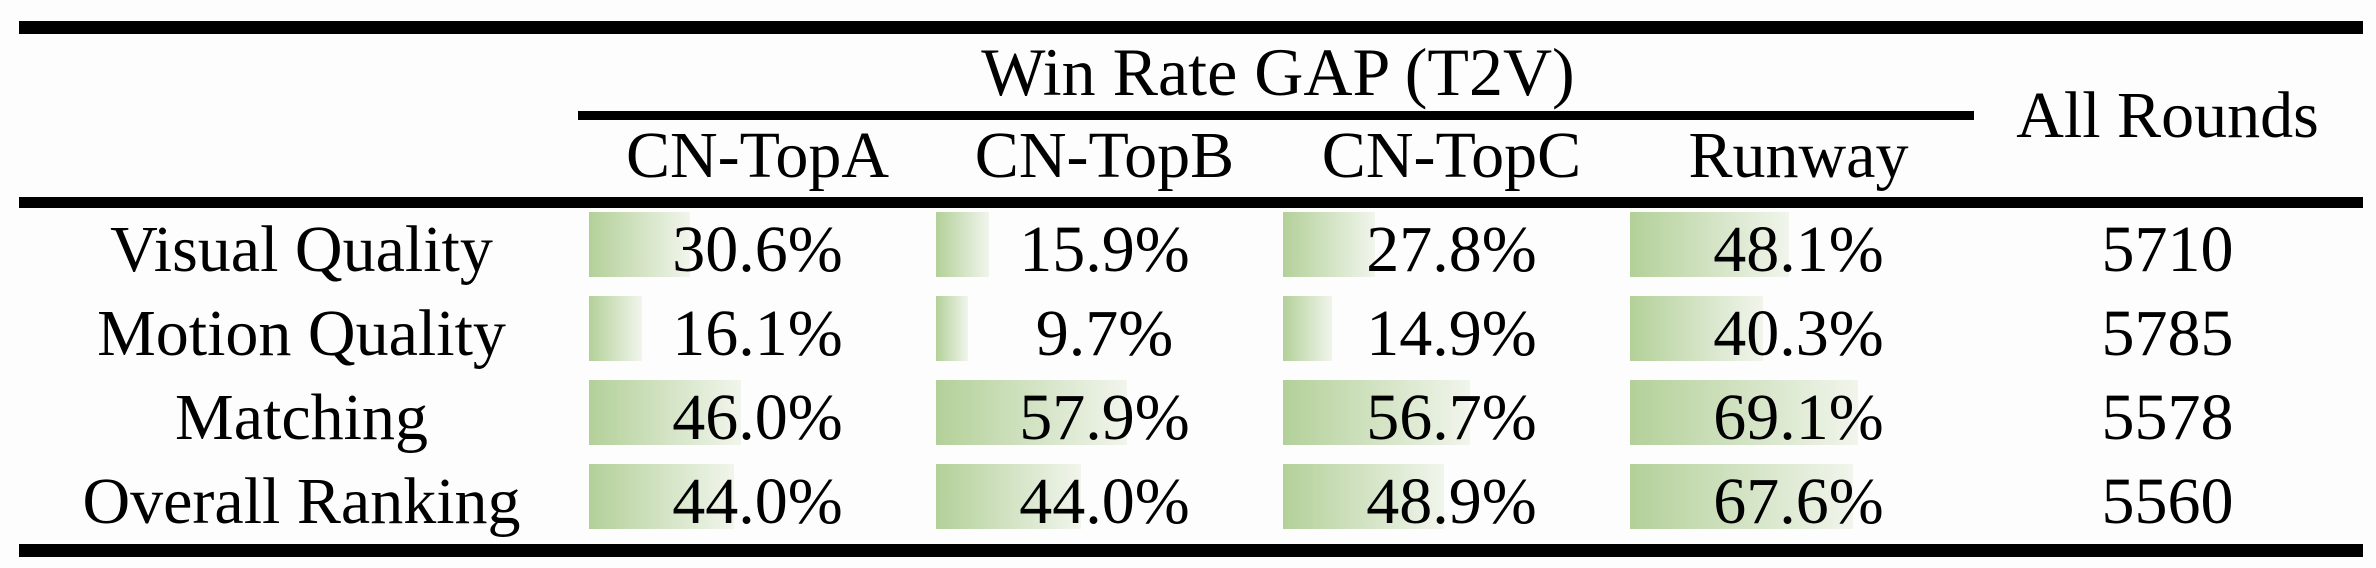 The height and width of the screenshot is (568, 2376). I want to click on winrate-cell: 57.9%, so click(1104, 418).